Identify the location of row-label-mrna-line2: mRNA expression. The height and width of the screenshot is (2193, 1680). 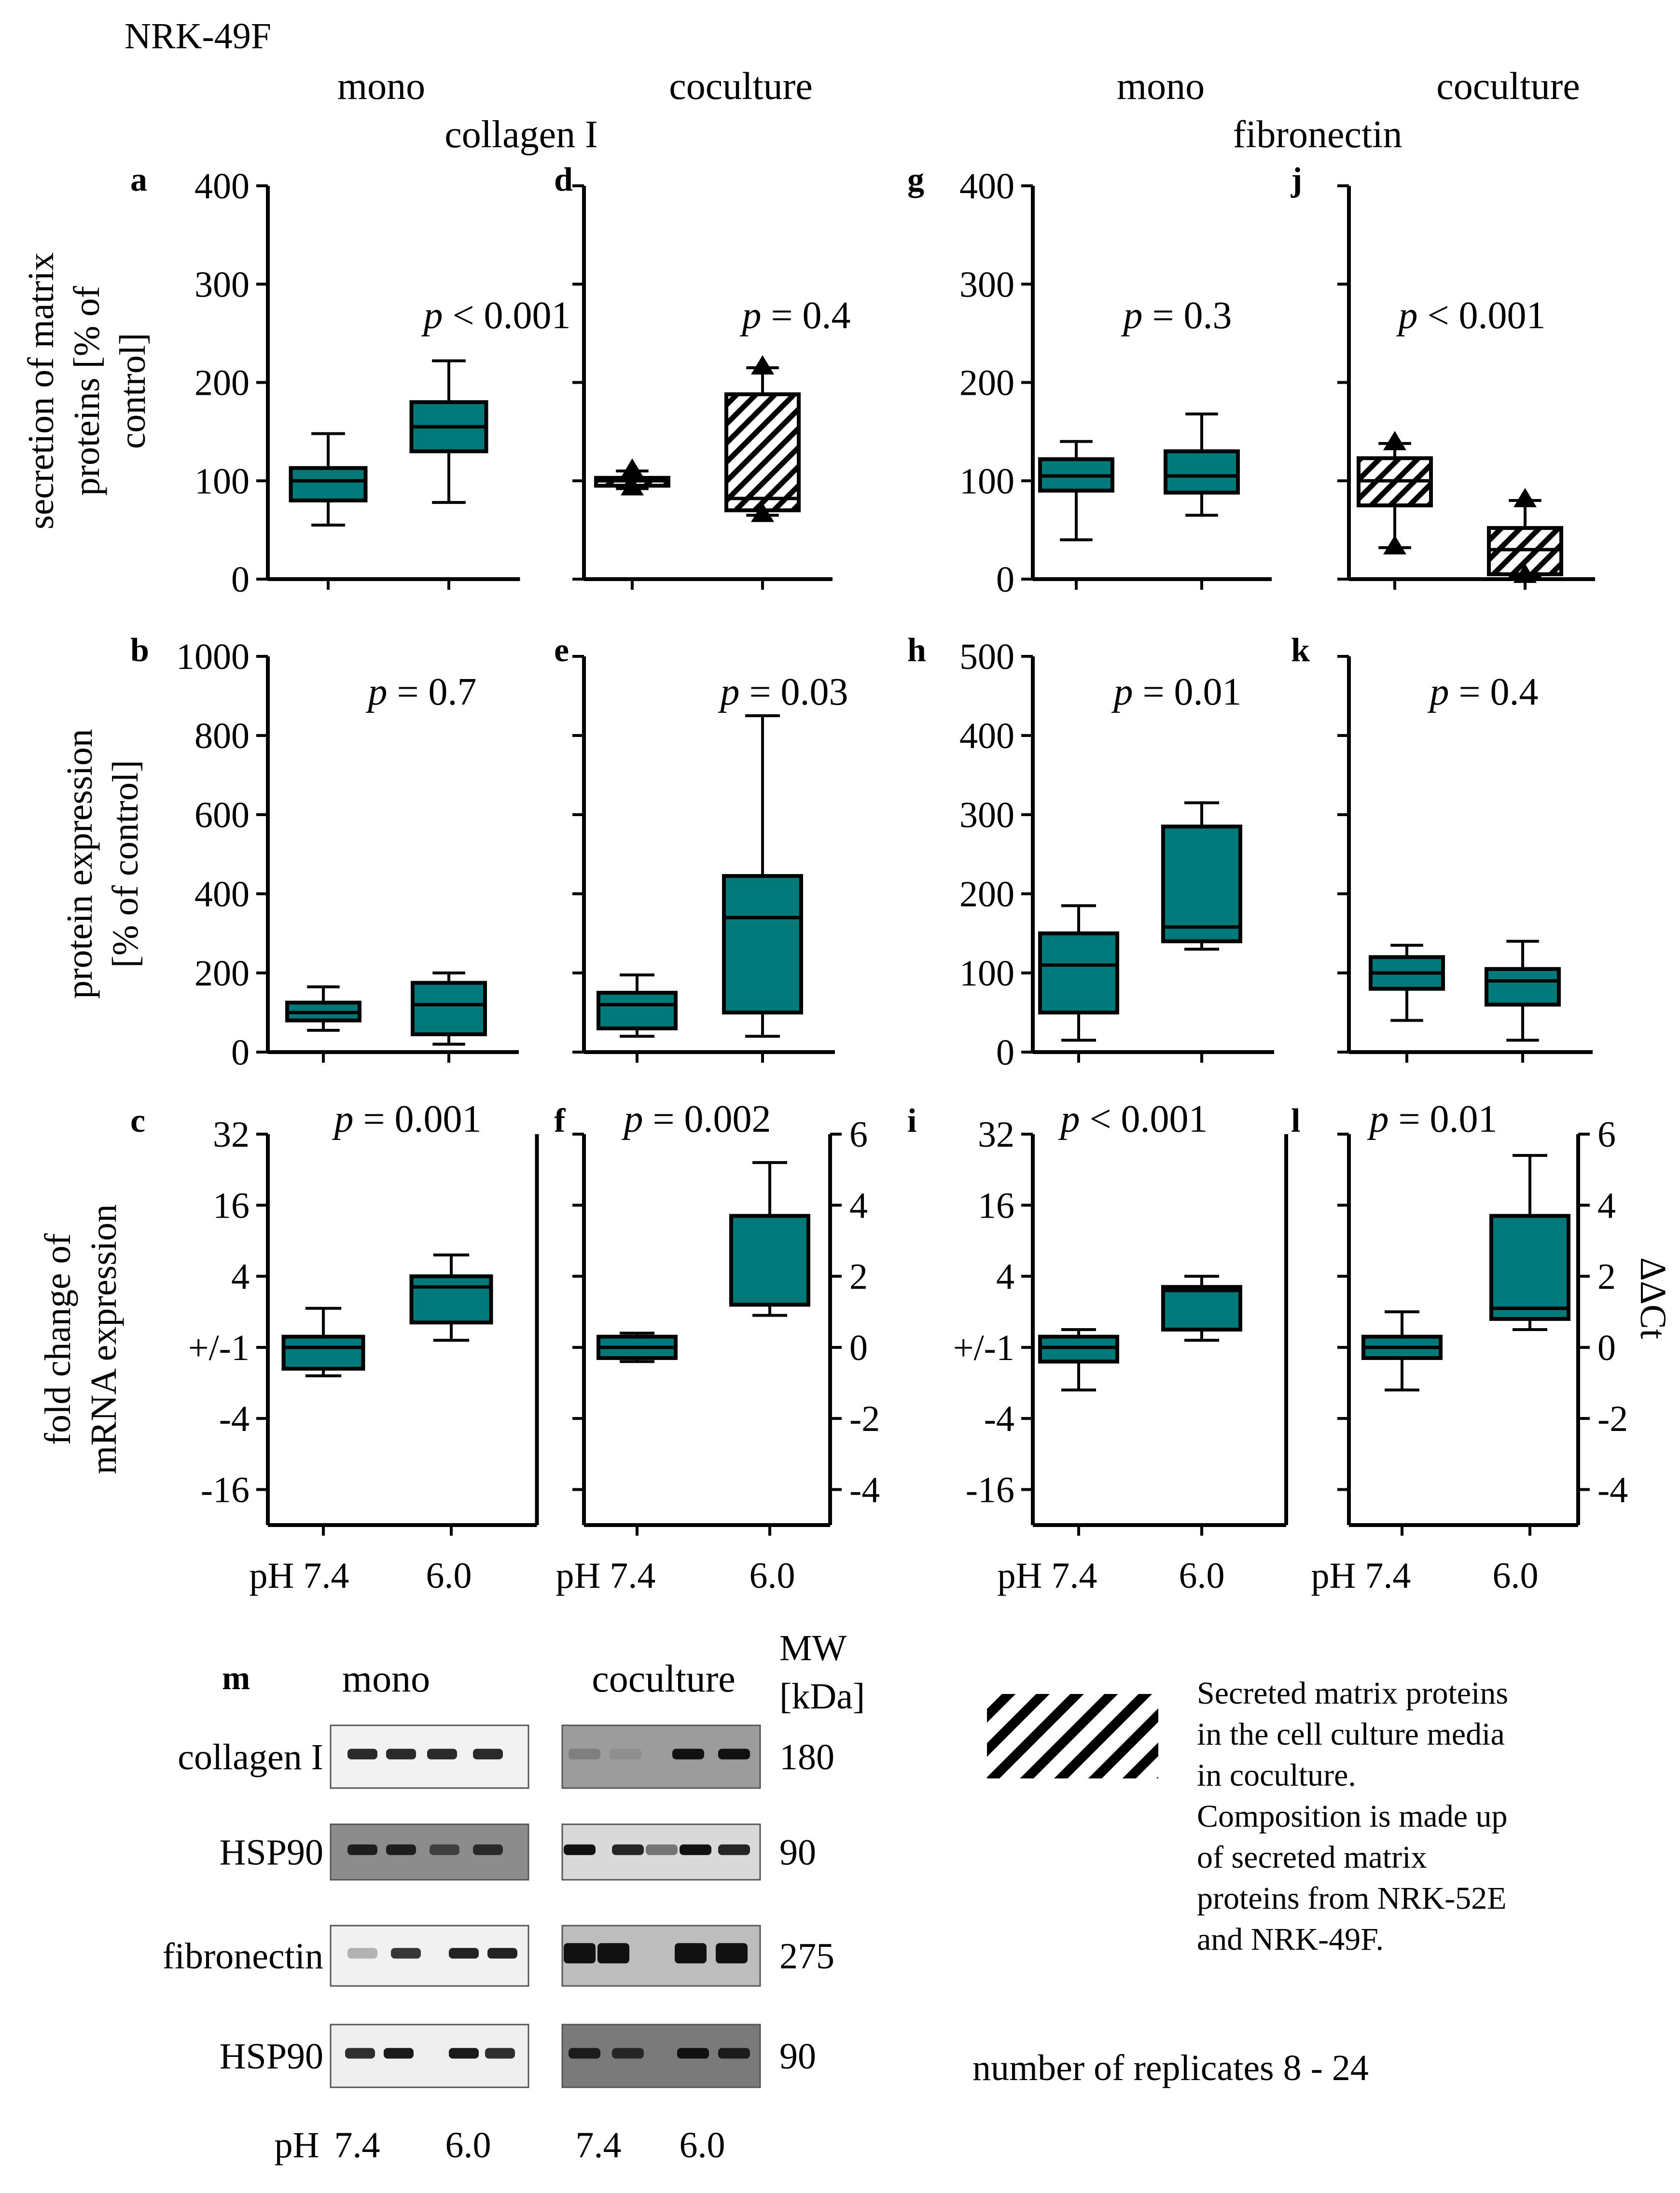
(103, 1339).